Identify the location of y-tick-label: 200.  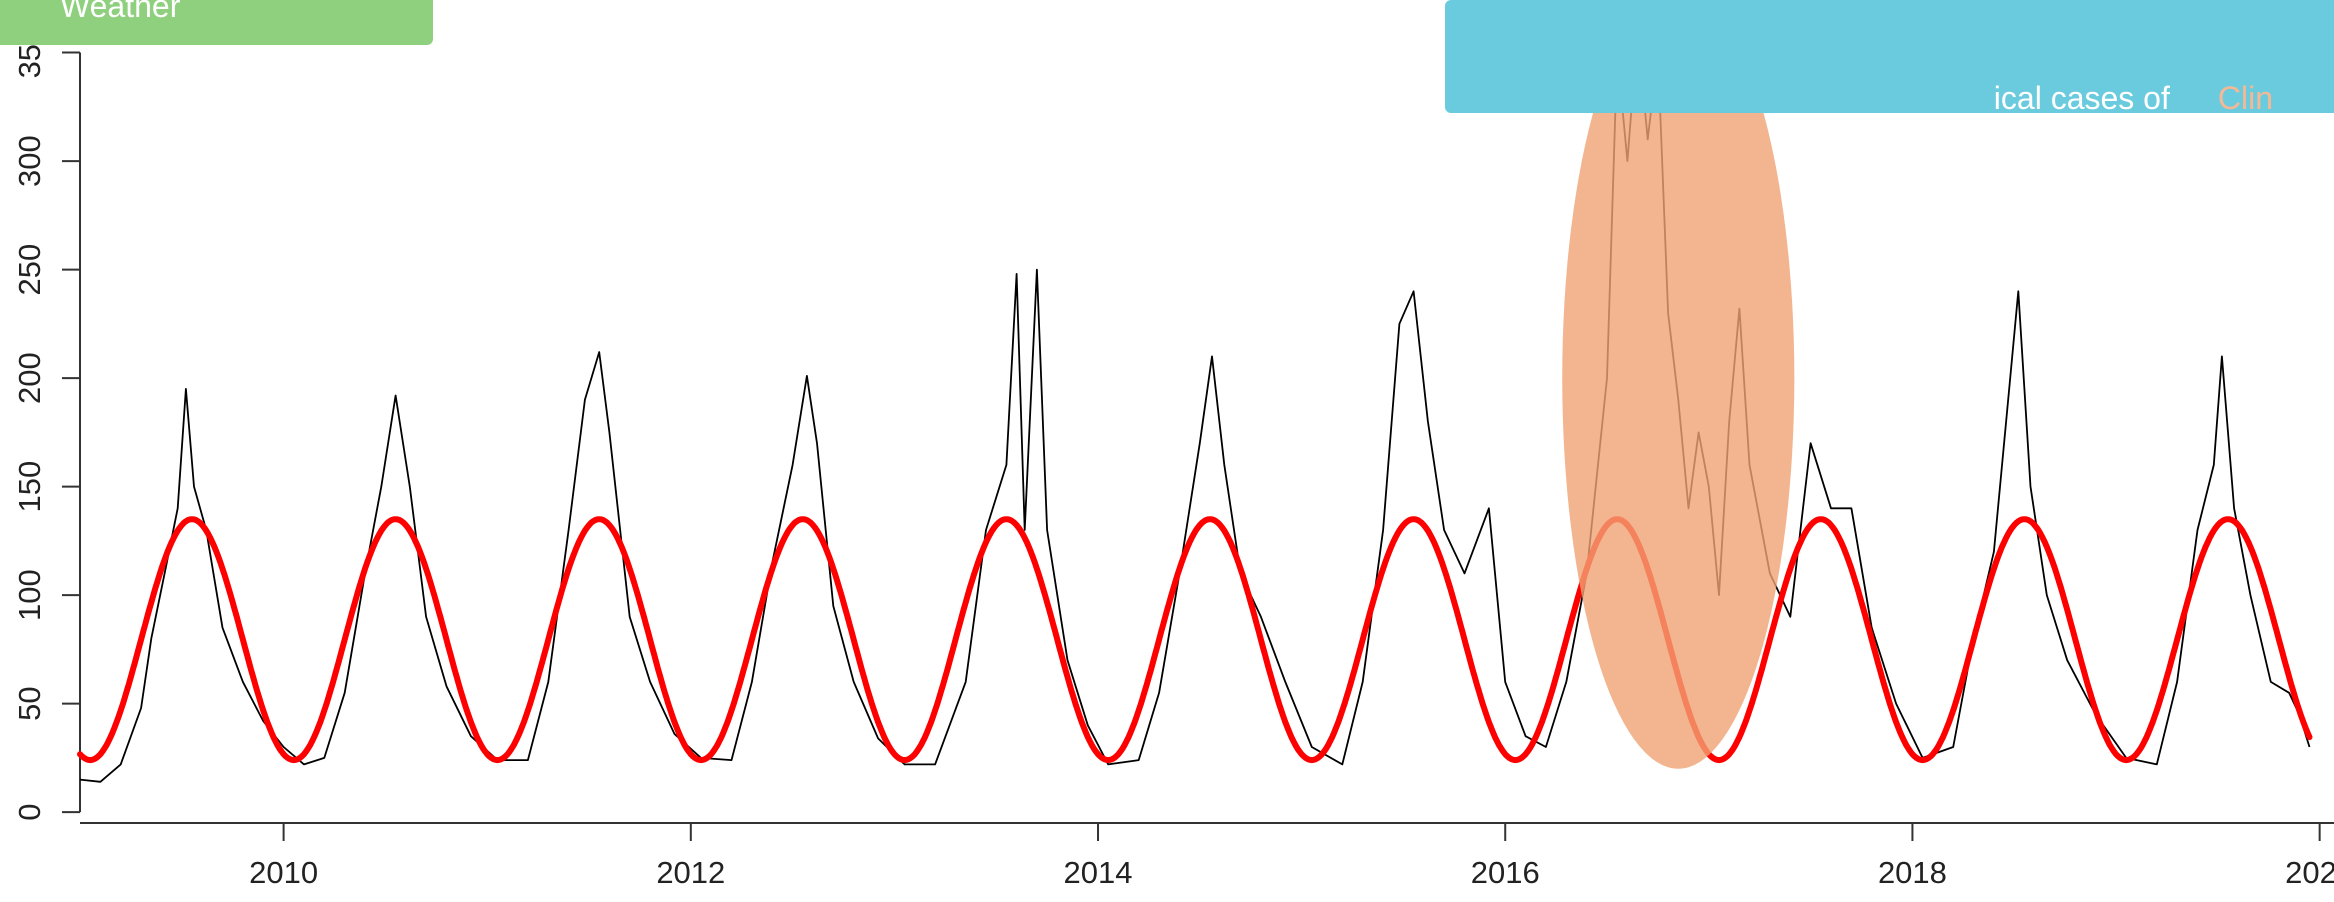
(29, 378).